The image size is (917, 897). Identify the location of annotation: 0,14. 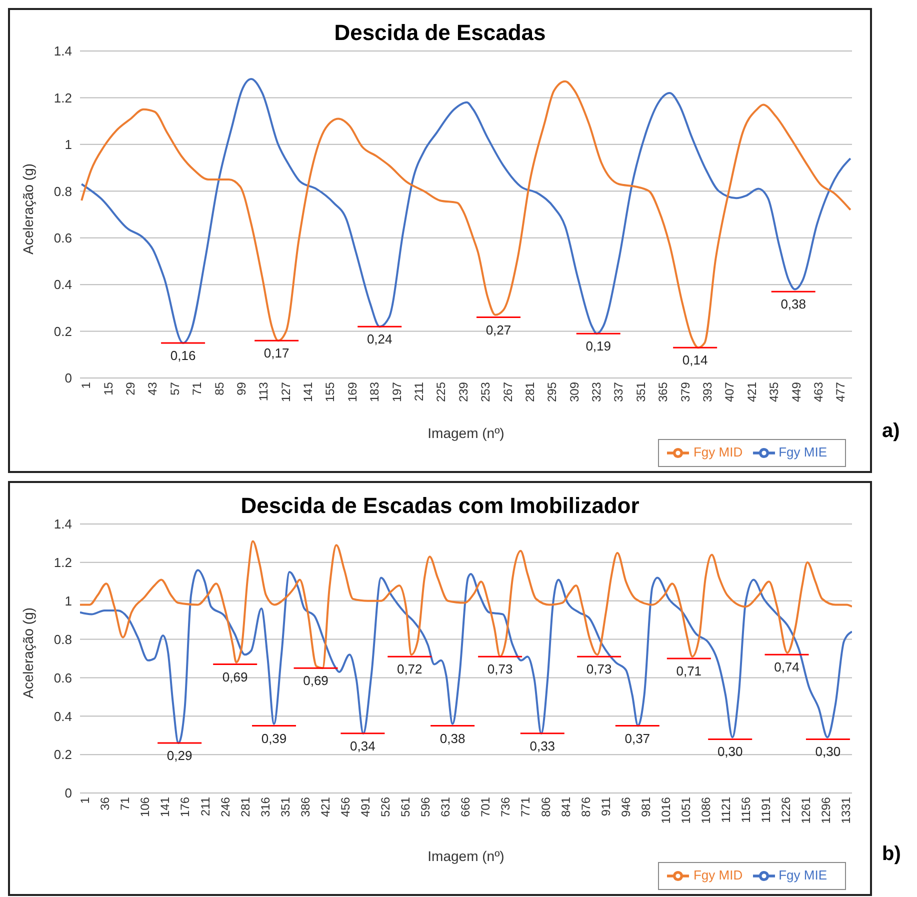
(695, 360).